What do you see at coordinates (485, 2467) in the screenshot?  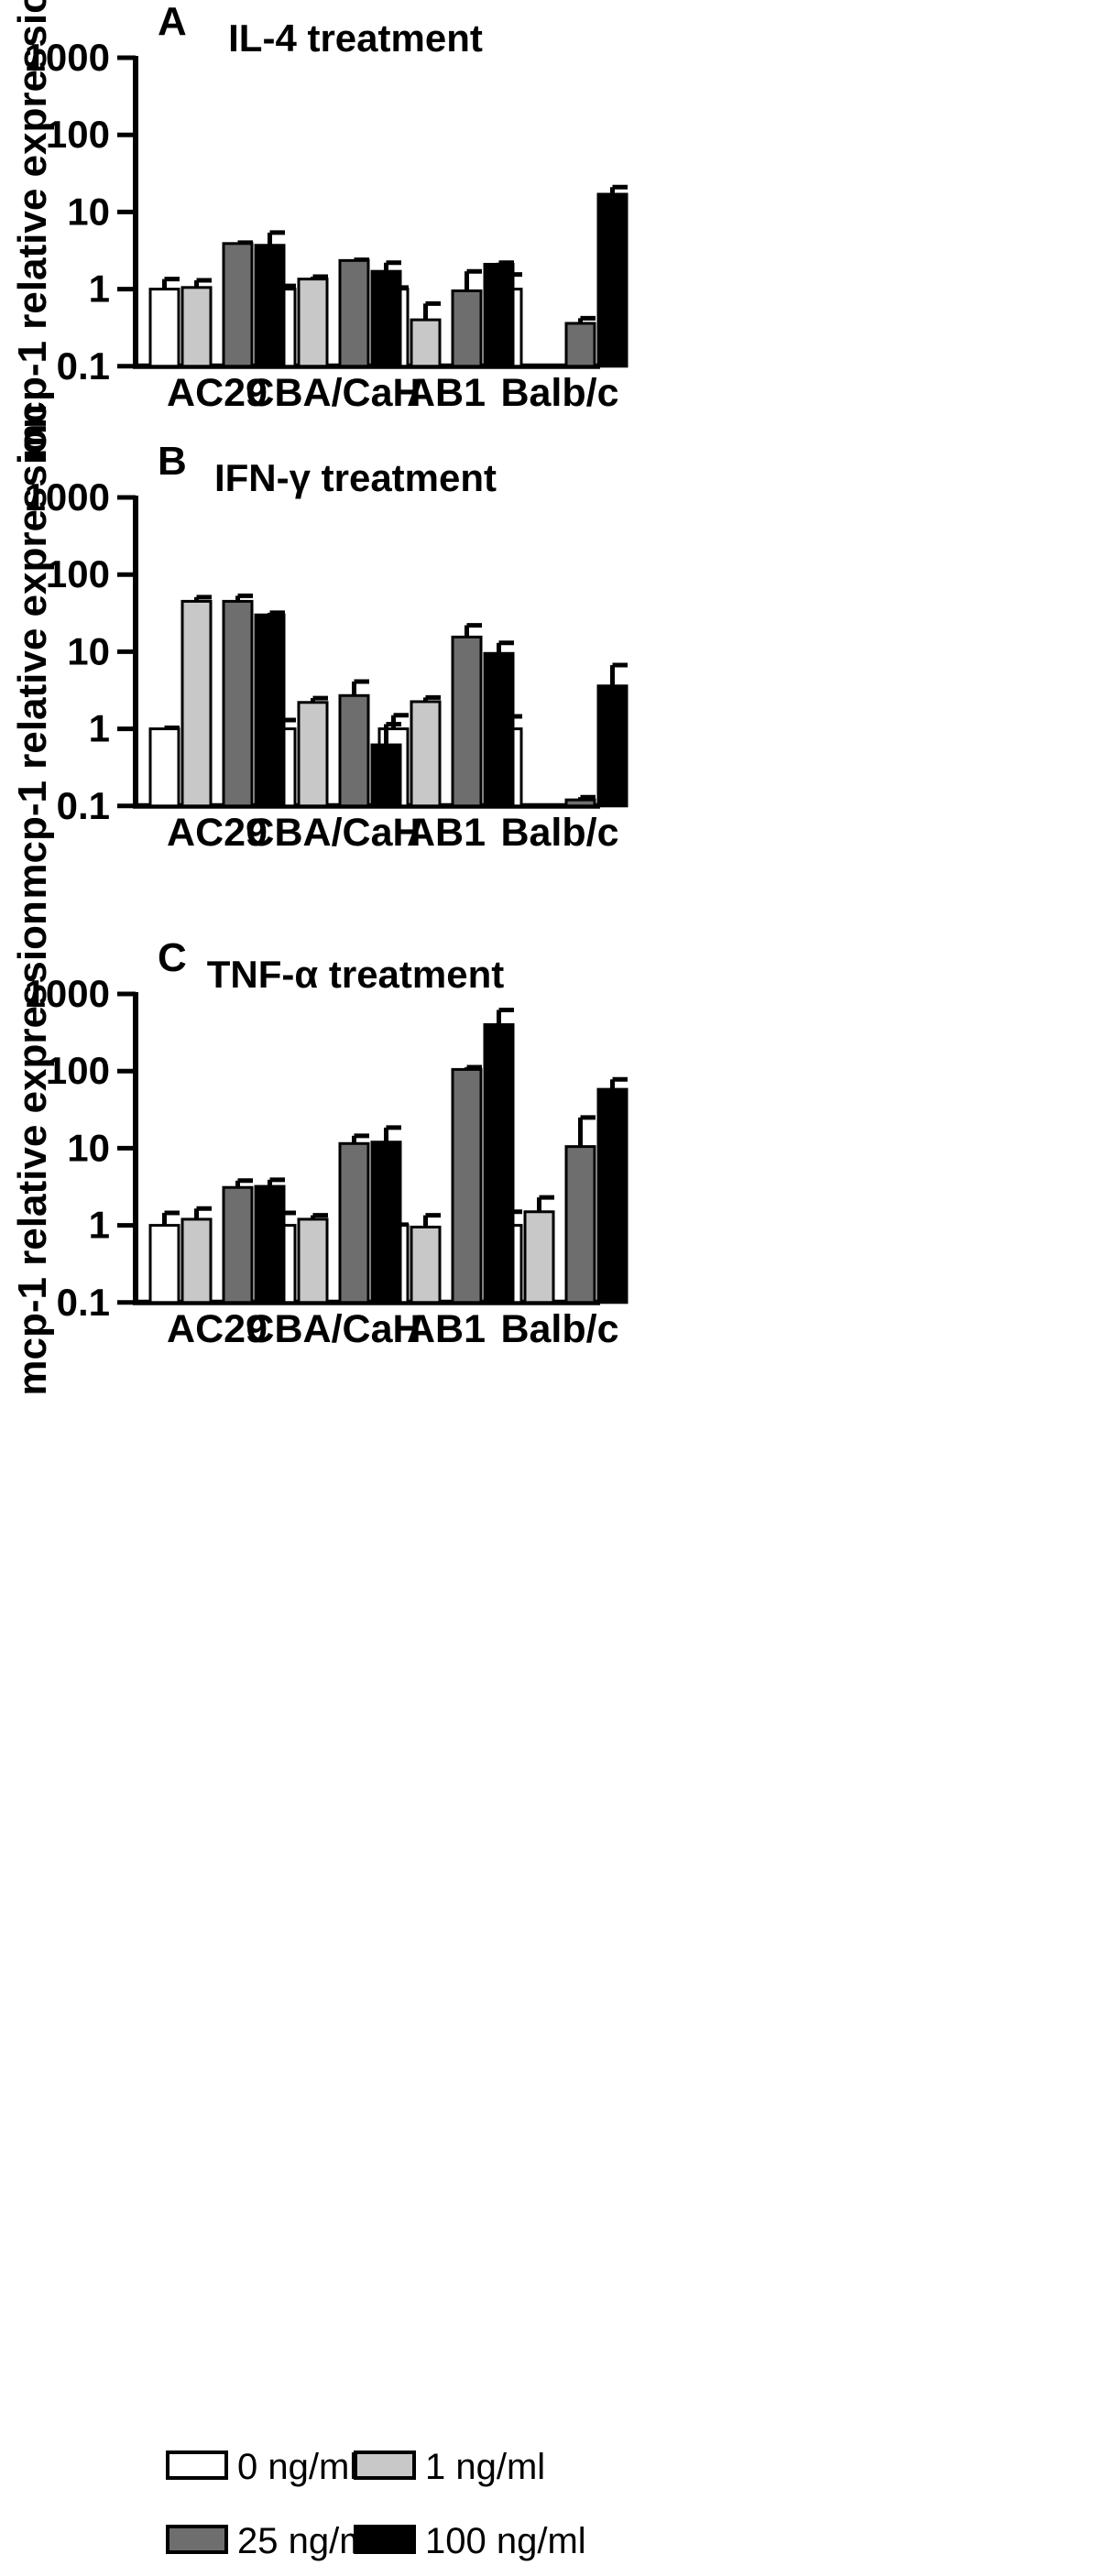 I see `legend-label: 1 ng/ml` at bounding box center [485, 2467].